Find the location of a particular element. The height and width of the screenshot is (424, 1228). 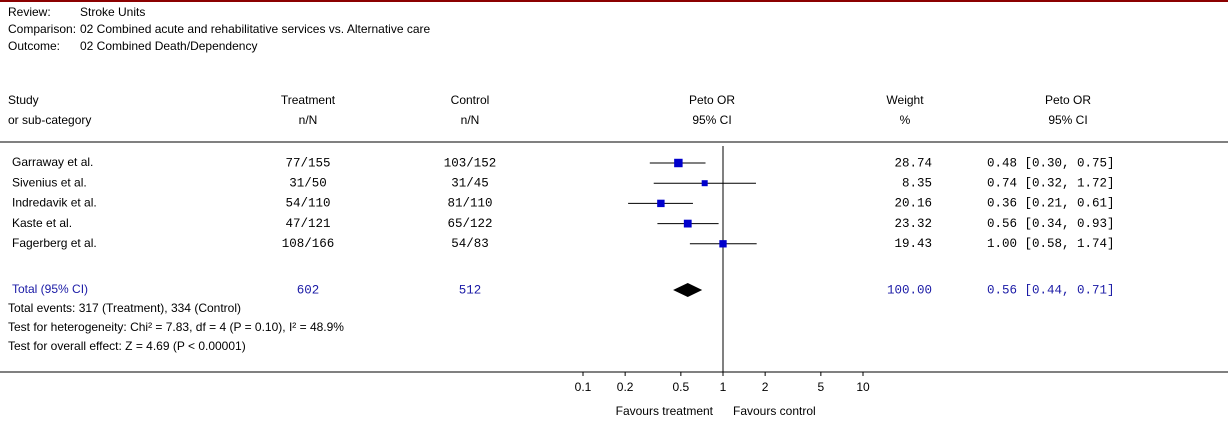

control: 103/152 is located at coordinates (470, 163).